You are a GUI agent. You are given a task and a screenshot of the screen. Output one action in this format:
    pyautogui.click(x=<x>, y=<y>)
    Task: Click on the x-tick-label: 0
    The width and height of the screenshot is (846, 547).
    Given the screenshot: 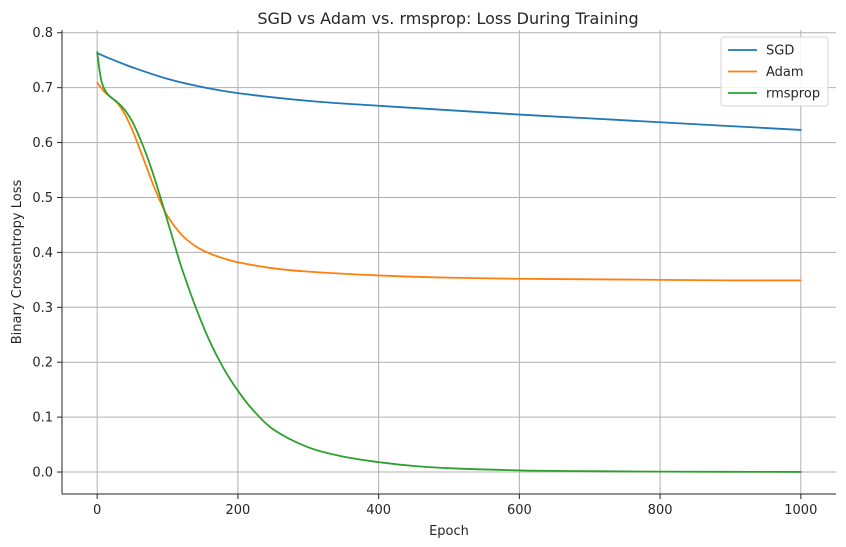 What is the action you would take?
    pyautogui.click(x=97, y=510)
    